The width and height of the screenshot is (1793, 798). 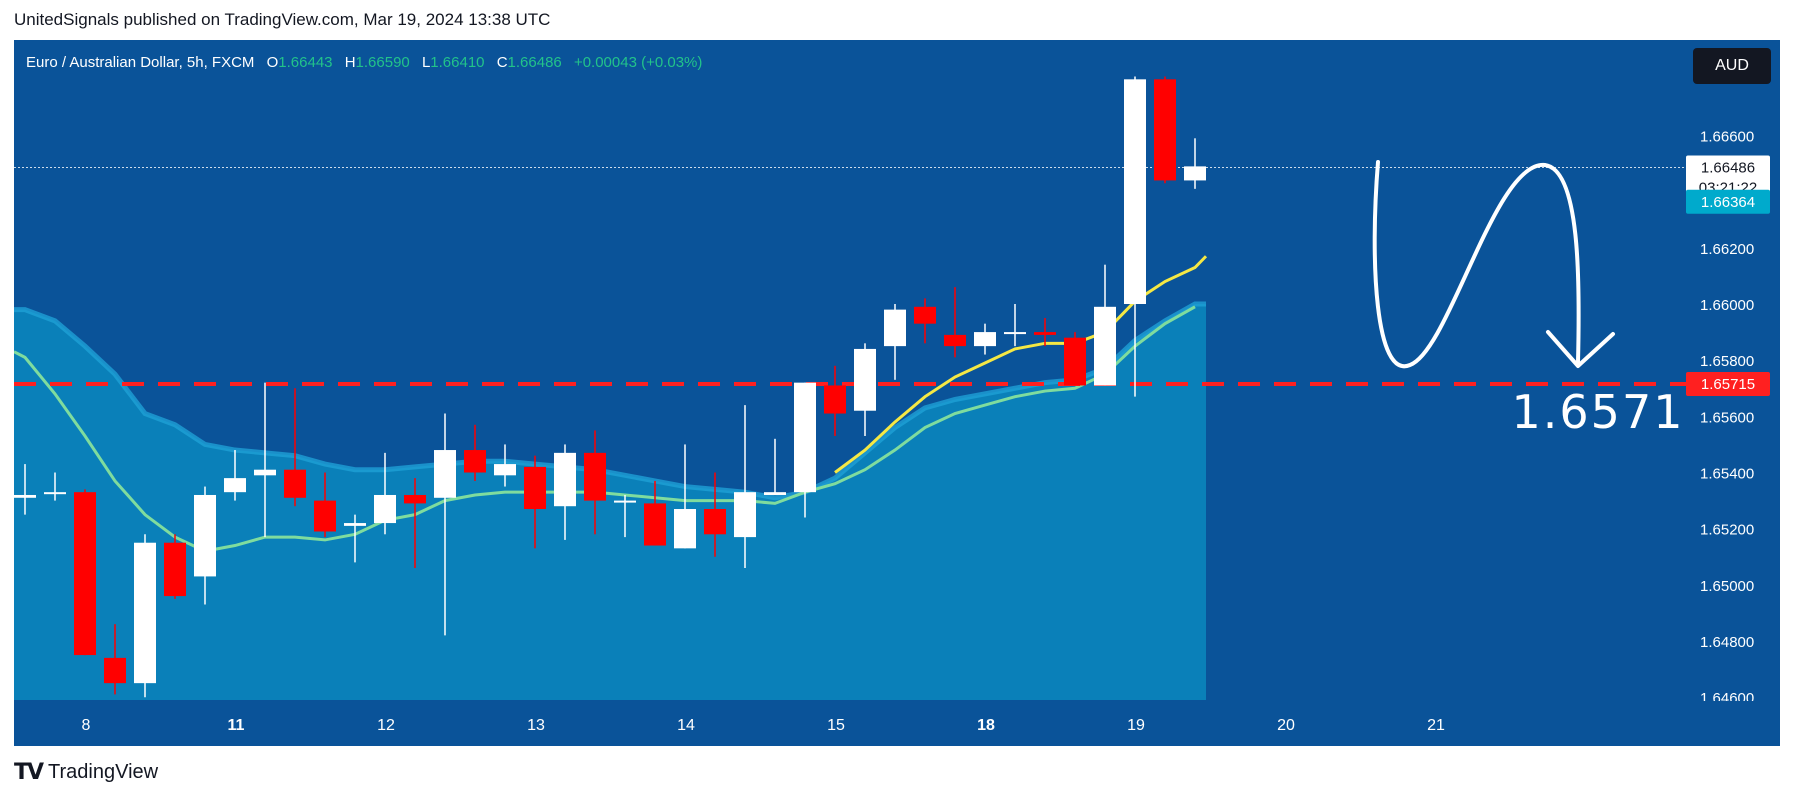 I want to click on close-label: C, so click(x=502, y=62).